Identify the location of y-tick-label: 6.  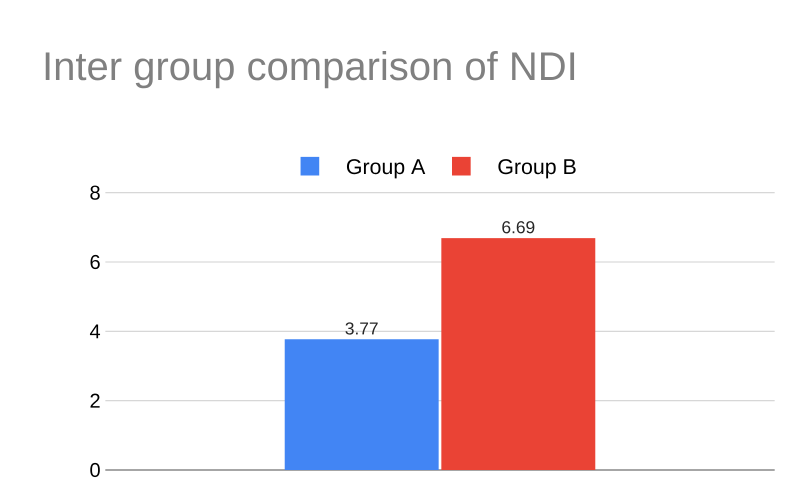
(95, 262).